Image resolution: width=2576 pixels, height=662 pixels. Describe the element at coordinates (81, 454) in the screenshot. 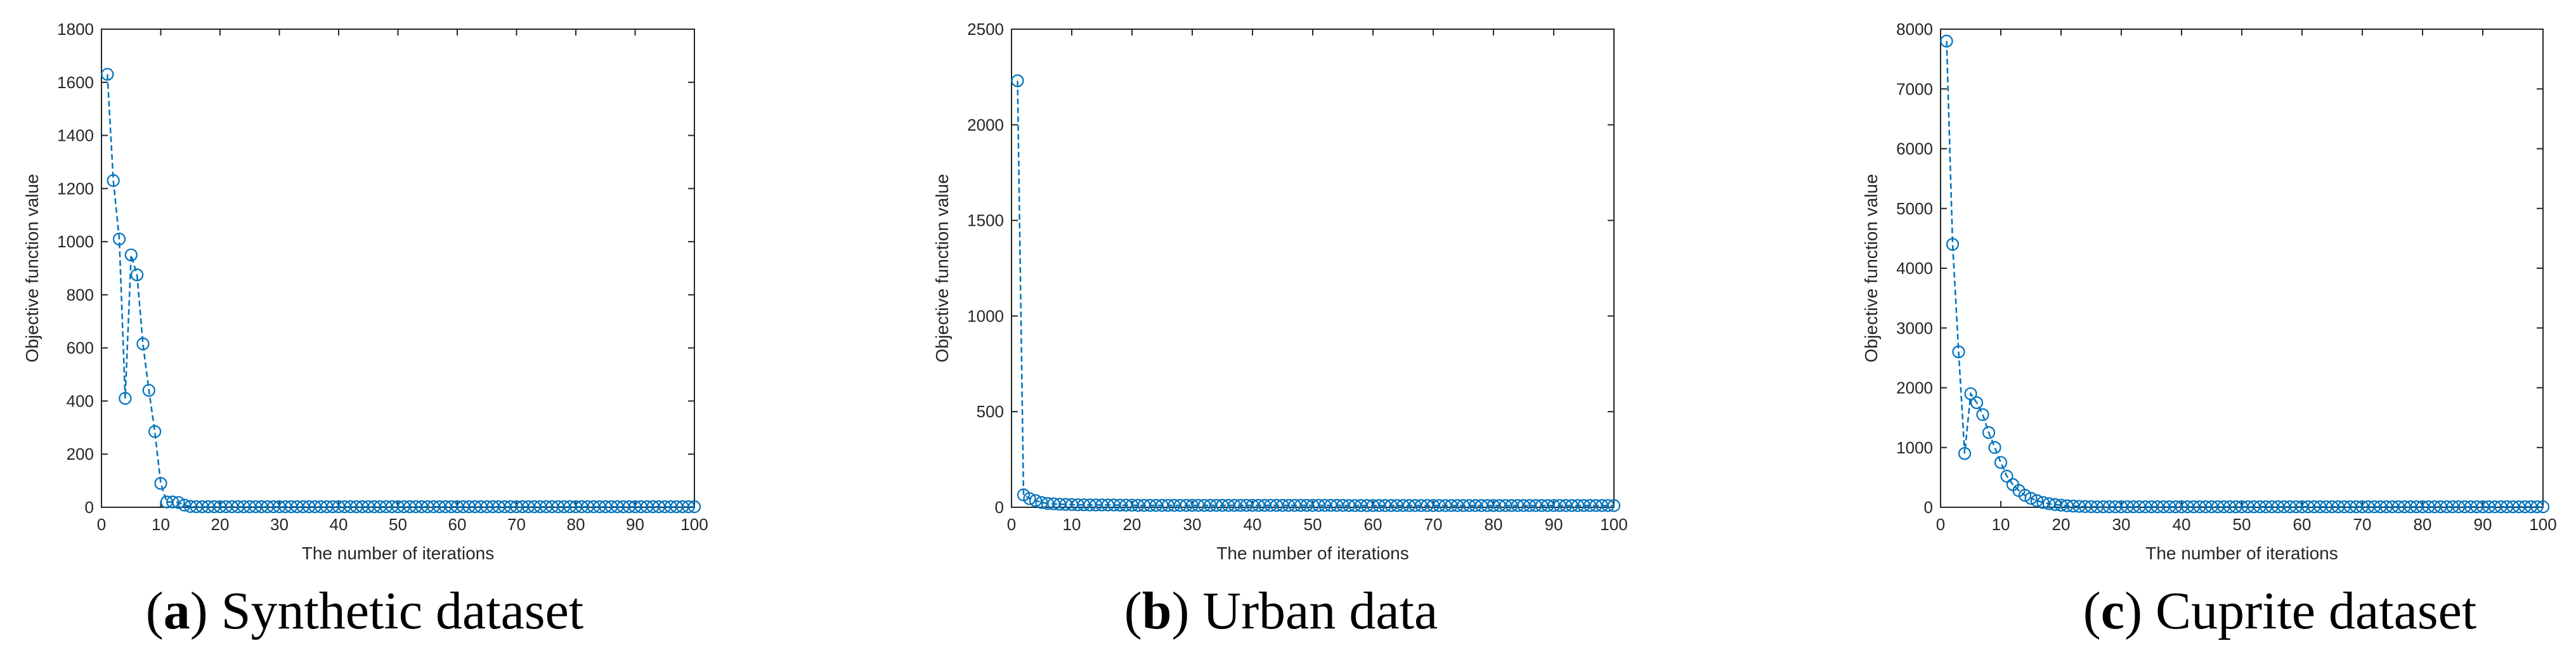

I see `y-tick-label-a-1: 200` at that location.